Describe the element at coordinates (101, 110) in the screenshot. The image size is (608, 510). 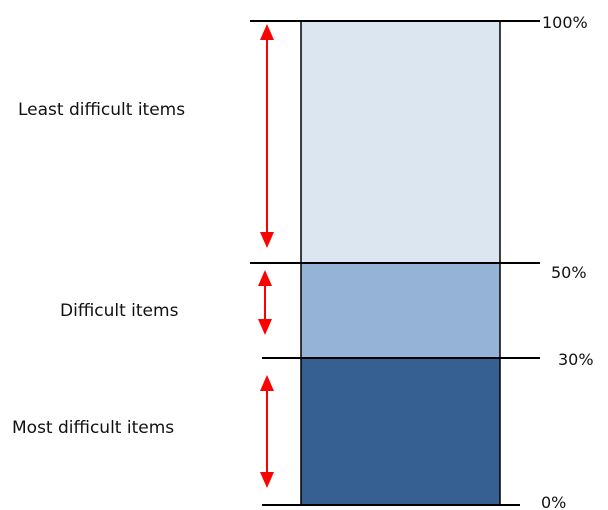
I see `label-least-difficult: Least difficult items` at that location.